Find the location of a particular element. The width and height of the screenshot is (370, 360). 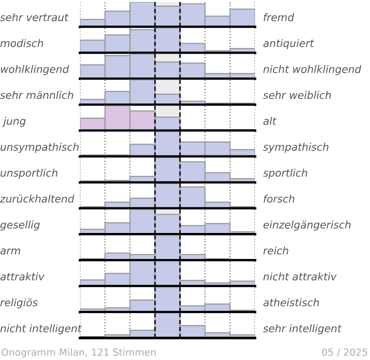

y-axis-title: gesellig is located at coordinates (20, 225).